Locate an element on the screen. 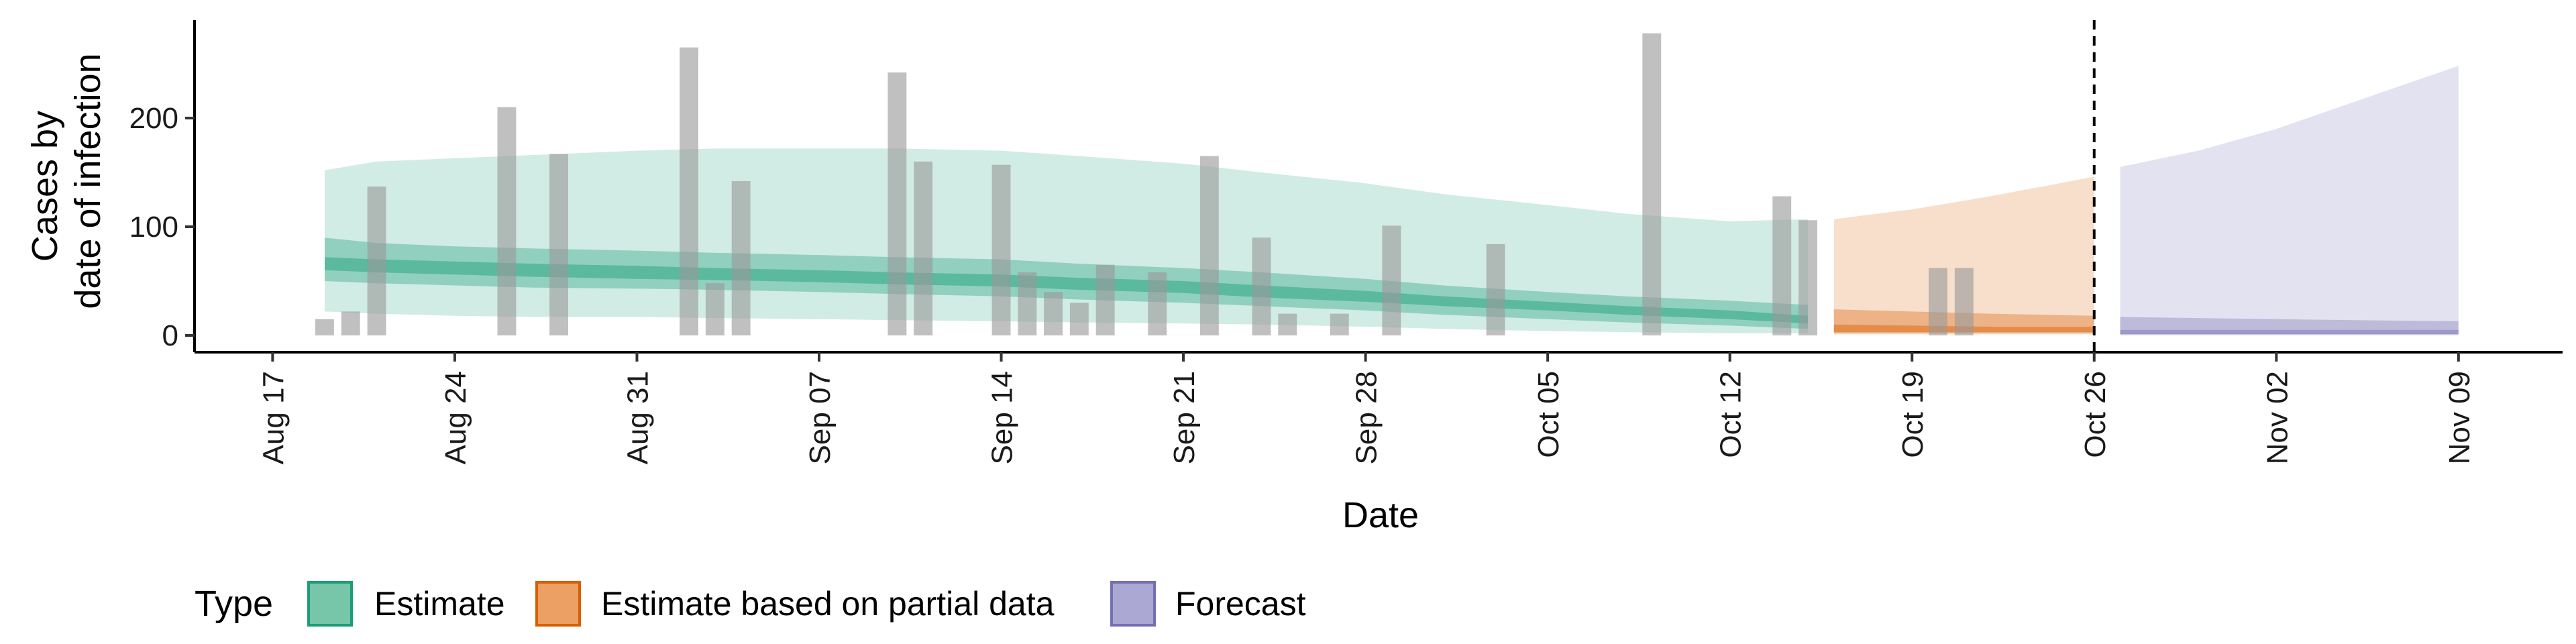  x-tick-label: Aug 24 is located at coordinates (455, 417).